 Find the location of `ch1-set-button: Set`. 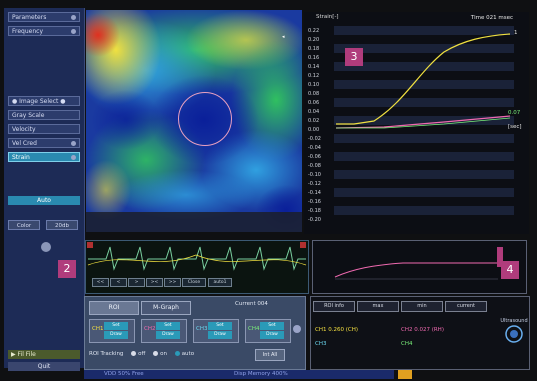

ch1-set-button: Set is located at coordinates (116, 326).